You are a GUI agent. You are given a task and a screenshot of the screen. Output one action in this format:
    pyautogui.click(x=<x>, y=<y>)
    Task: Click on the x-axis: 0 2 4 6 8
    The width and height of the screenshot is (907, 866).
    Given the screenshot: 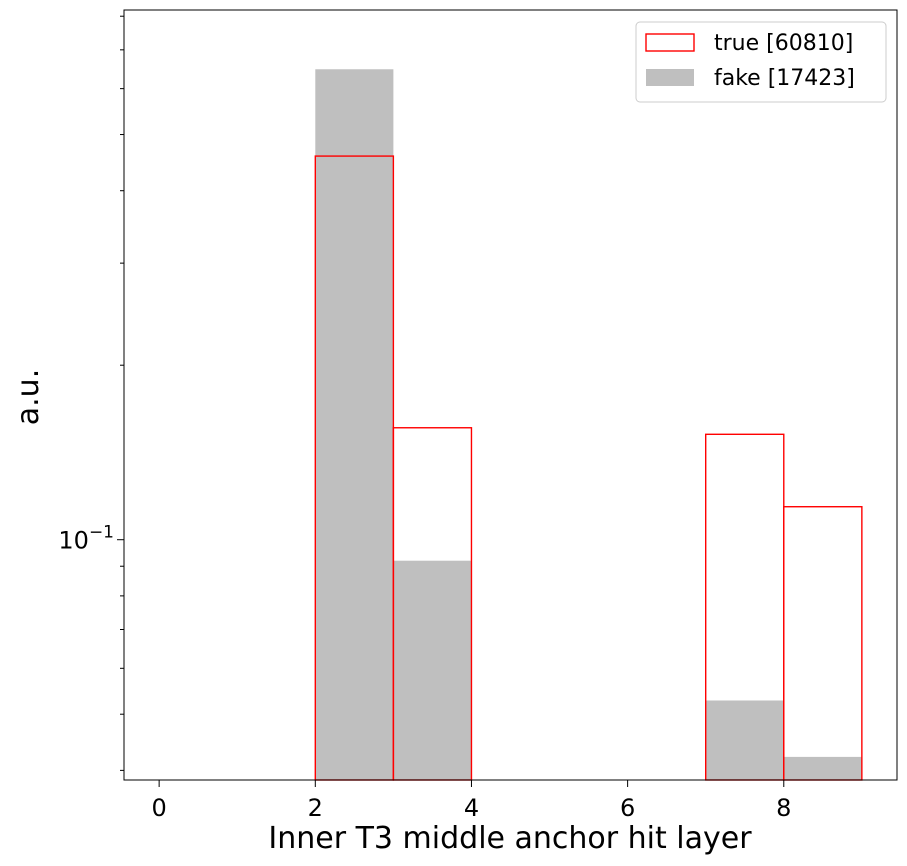 What is the action you would take?
    pyautogui.click(x=471, y=801)
    